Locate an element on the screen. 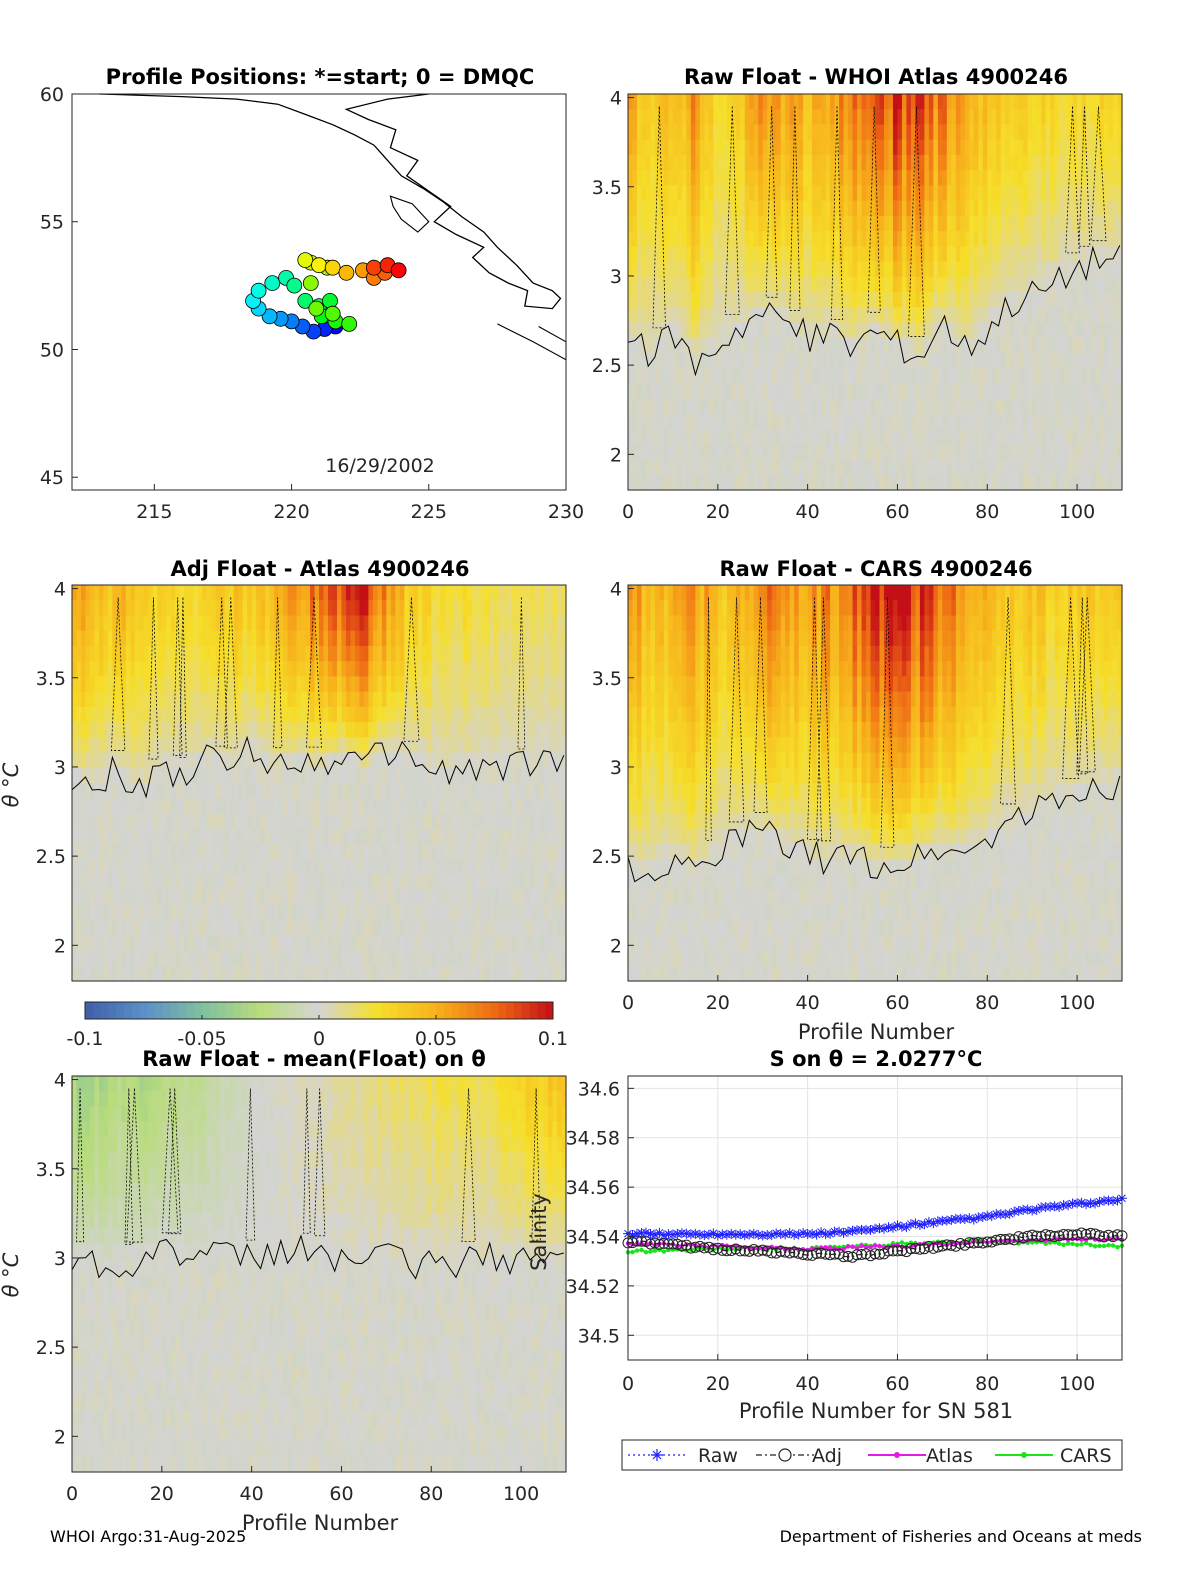  raw-whoi-xtick-label: 40 is located at coordinates (808, 512).